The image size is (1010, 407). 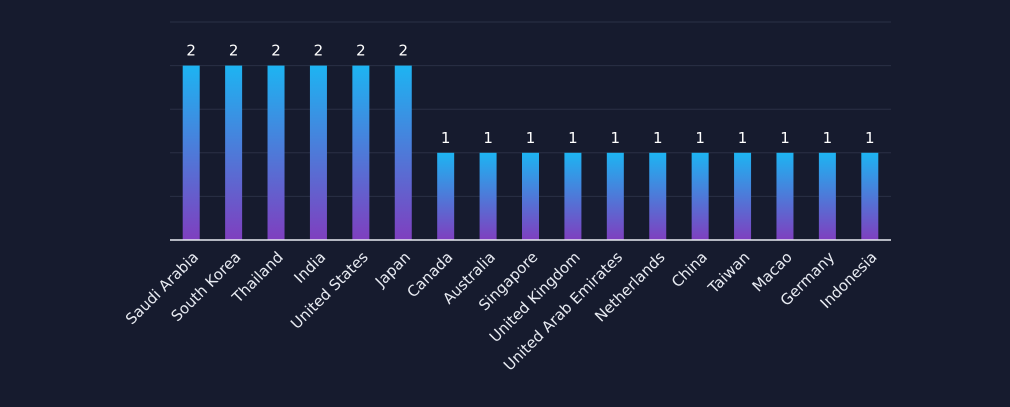 What do you see at coordinates (573, 196) in the screenshot?
I see `bar-united-kingdom` at bounding box center [573, 196].